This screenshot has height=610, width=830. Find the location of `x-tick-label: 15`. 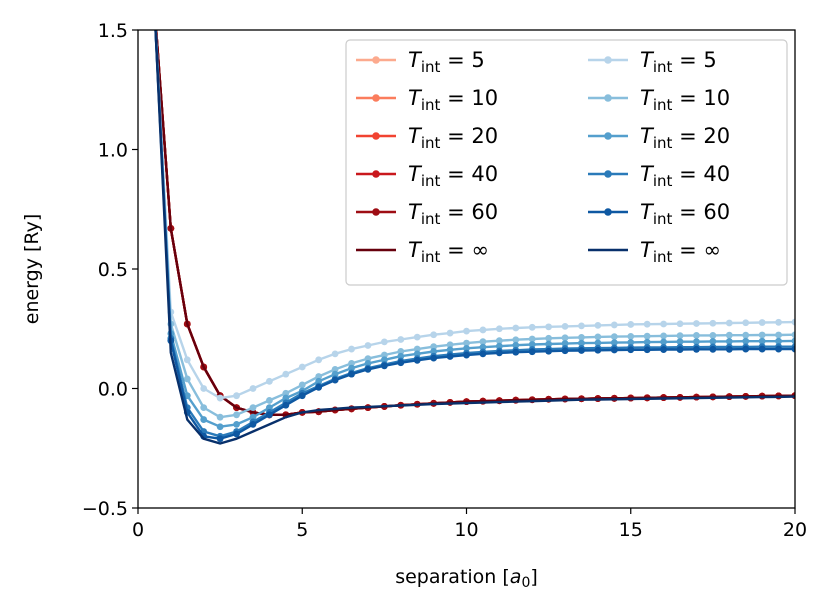

x-tick-label: 15 is located at coordinates (631, 530).